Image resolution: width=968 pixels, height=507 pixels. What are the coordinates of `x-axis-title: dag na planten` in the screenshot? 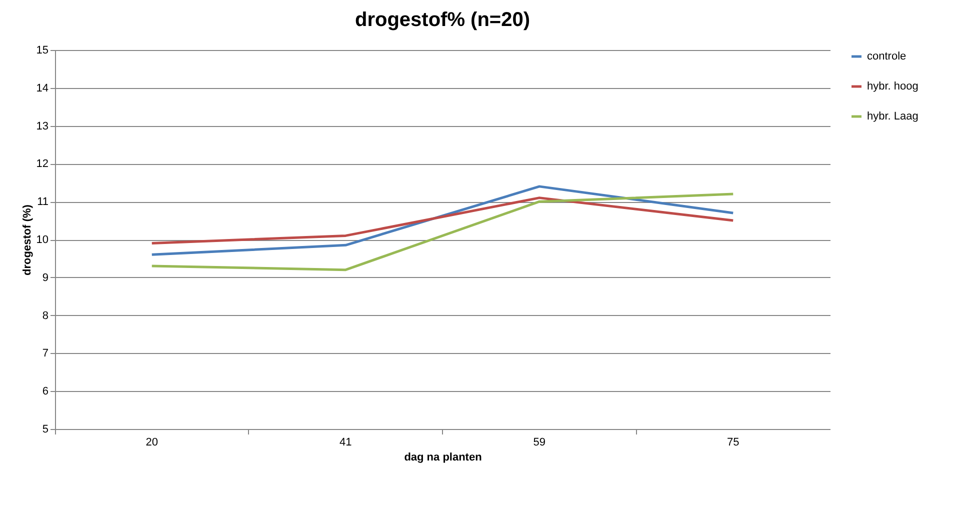 It's located at (443, 458).